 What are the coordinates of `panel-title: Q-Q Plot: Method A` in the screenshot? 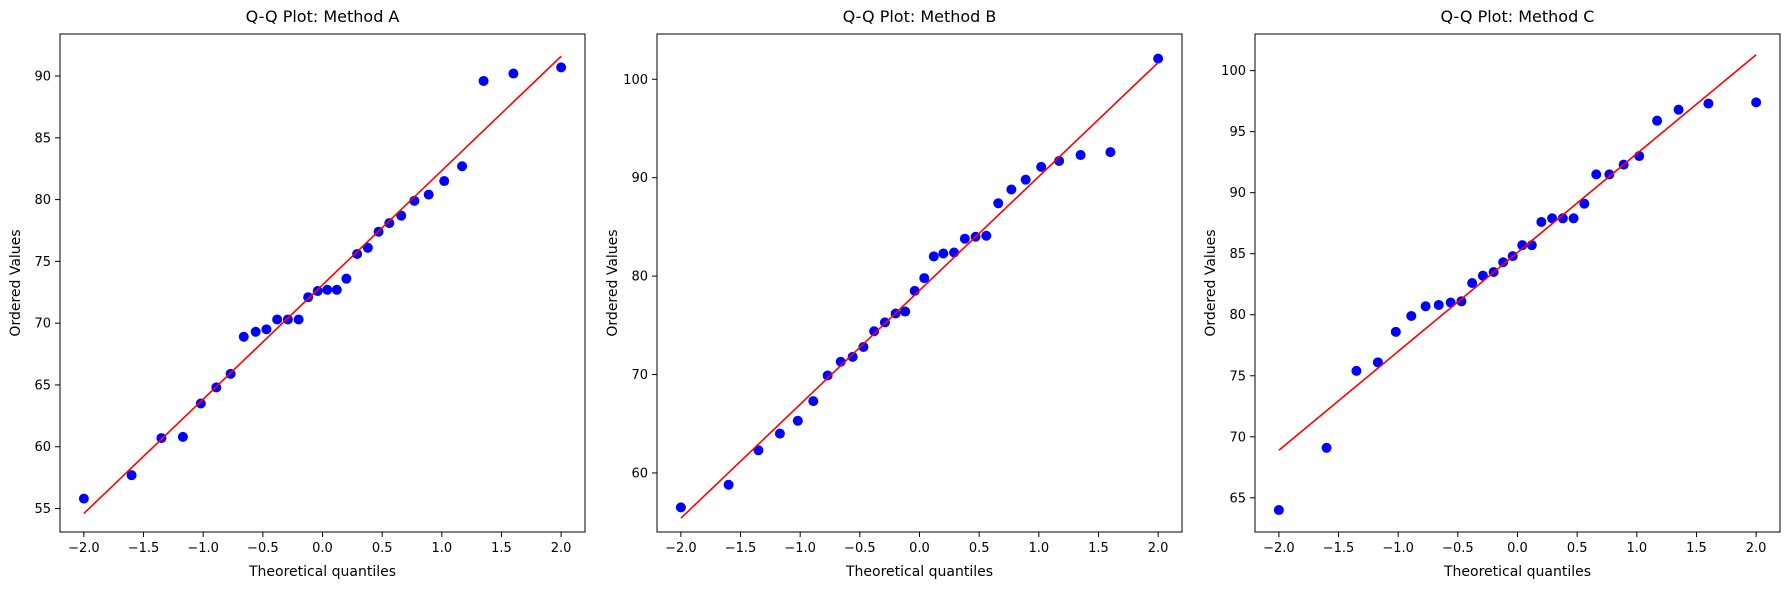 It's located at (323, 16).